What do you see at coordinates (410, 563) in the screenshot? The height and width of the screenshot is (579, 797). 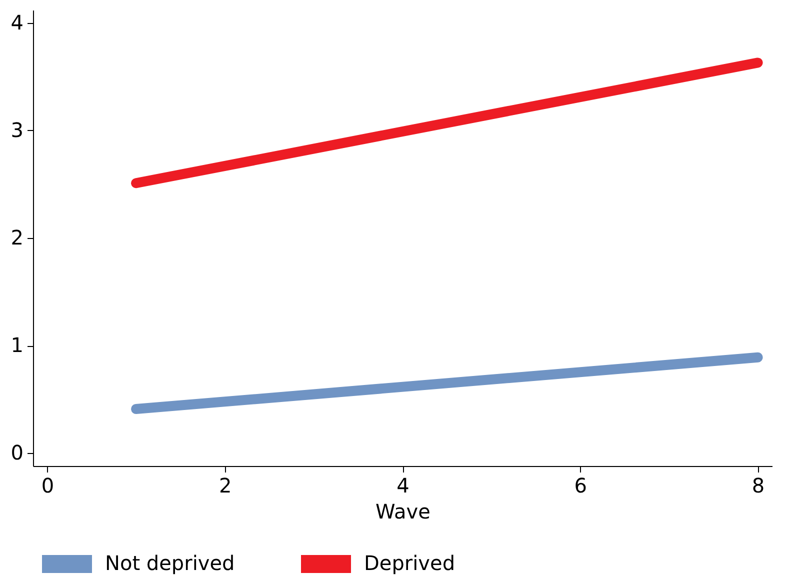 I see `legend-label: Deprived` at bounding box center [410, 563].